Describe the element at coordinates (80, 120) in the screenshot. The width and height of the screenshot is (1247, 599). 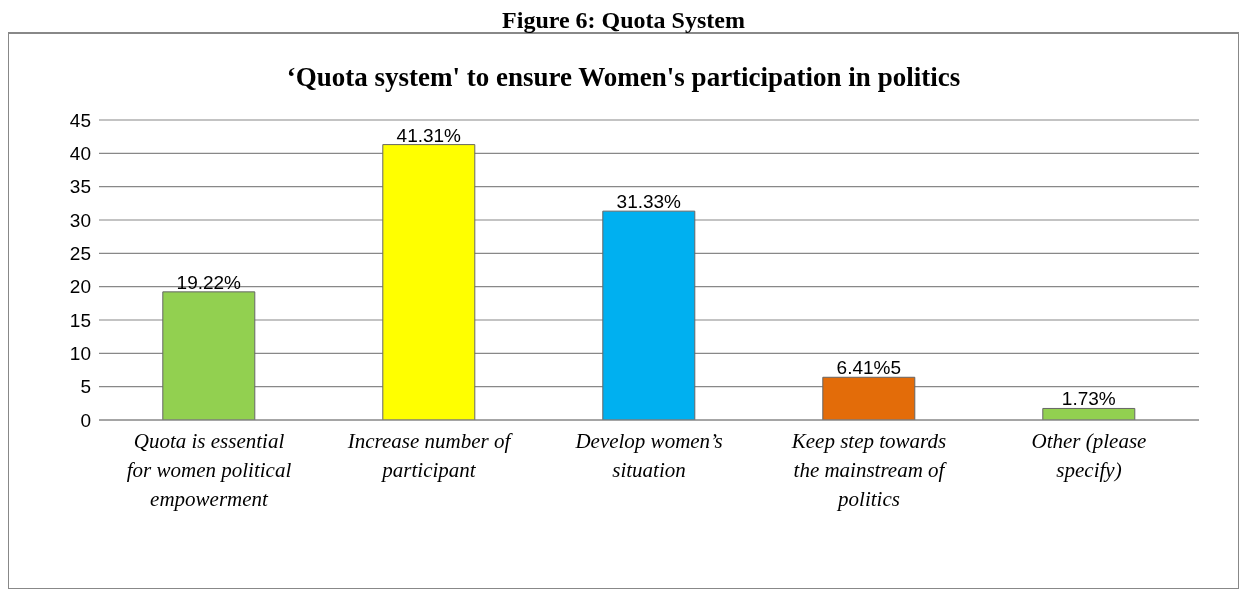
I see `y-tick-label: 45` at that location.